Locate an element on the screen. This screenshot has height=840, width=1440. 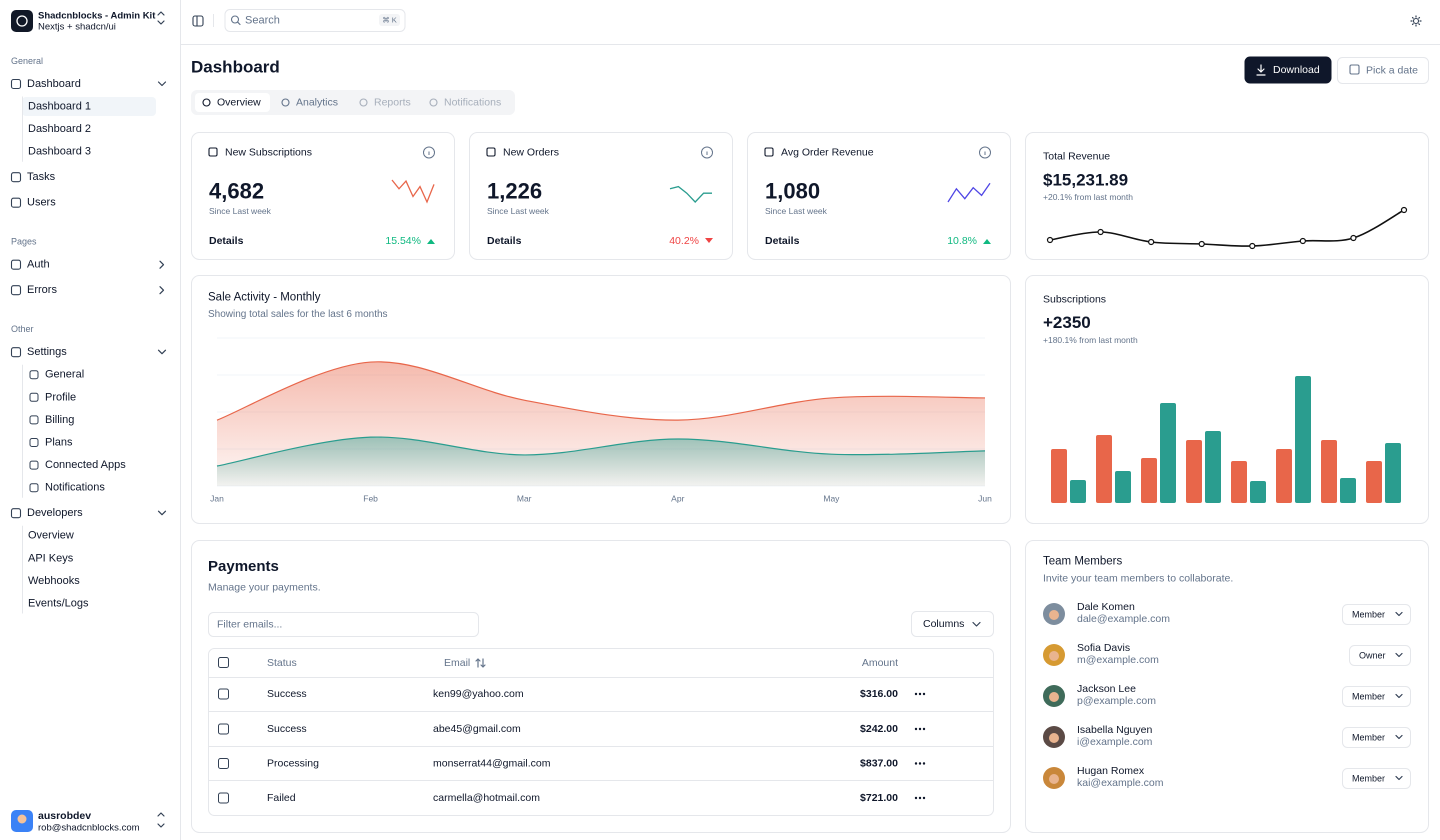
nav-subitem: General is located at coordinates (64, 375).